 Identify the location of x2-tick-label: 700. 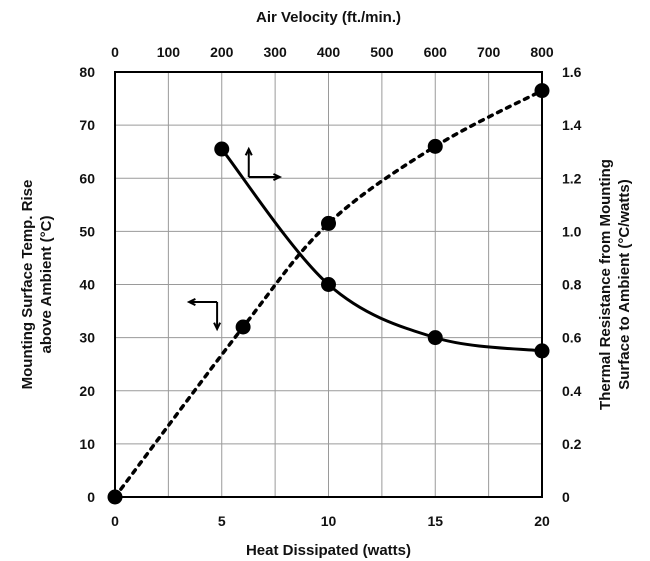
(489, 52).